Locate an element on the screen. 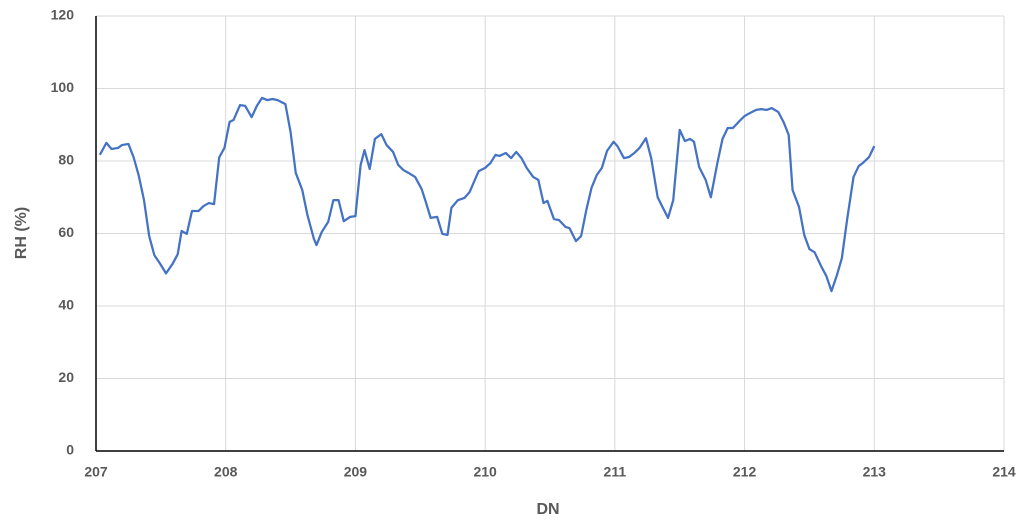  x-tick-label: 210 is located at coordinates (485, 472).